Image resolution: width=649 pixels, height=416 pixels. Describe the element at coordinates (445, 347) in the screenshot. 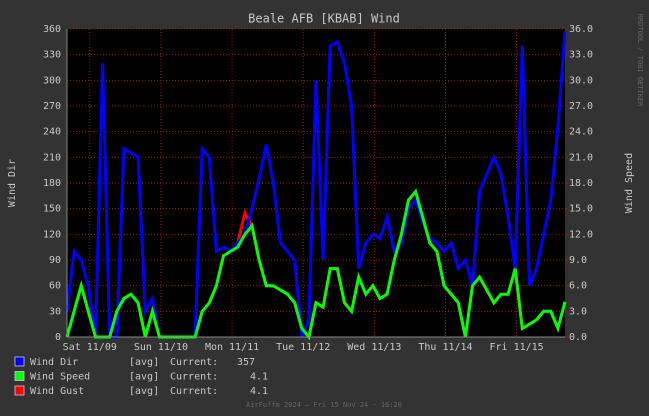

I see `x-tick-label: Thu 11/14` at that location.